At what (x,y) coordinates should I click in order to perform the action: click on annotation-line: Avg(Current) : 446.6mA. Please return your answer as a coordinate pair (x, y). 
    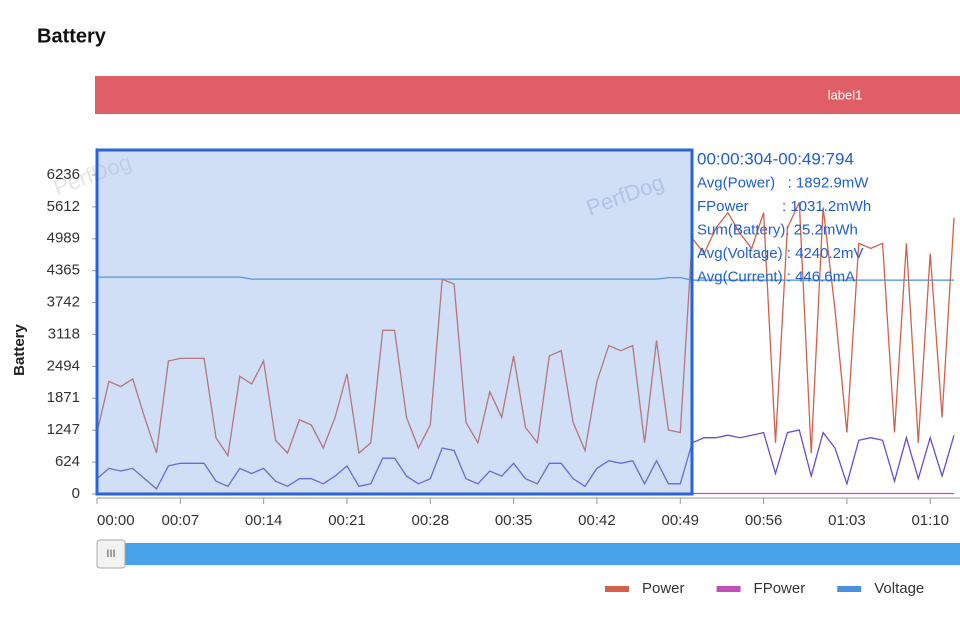
    Looking at the image, I should click on (776, 276).